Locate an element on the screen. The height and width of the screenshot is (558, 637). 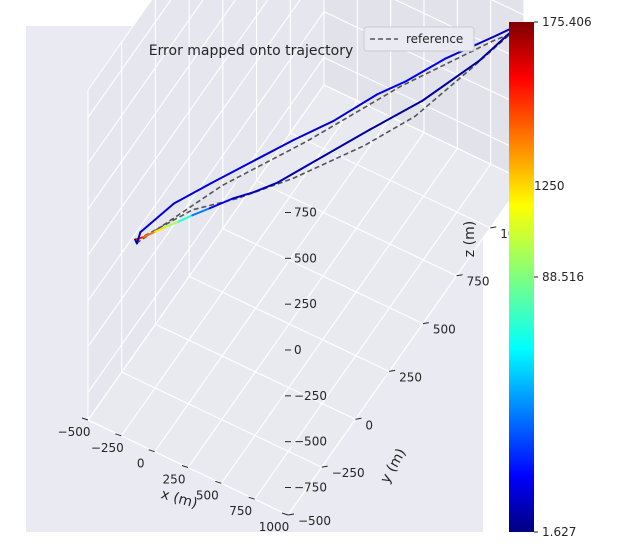
z-tick-label-3: 0 is located at coordinates (298, 350).